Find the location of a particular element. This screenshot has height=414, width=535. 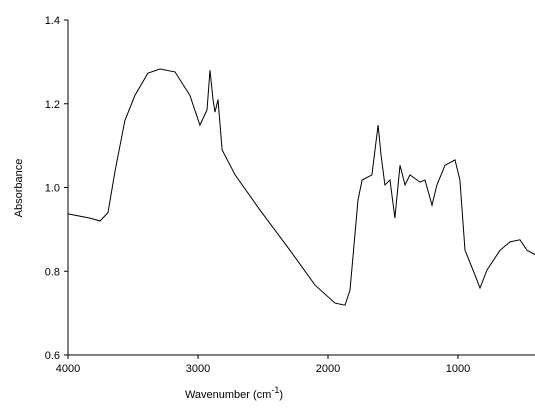

x-tick-label: 1000 is located at coordinates (458, 369).